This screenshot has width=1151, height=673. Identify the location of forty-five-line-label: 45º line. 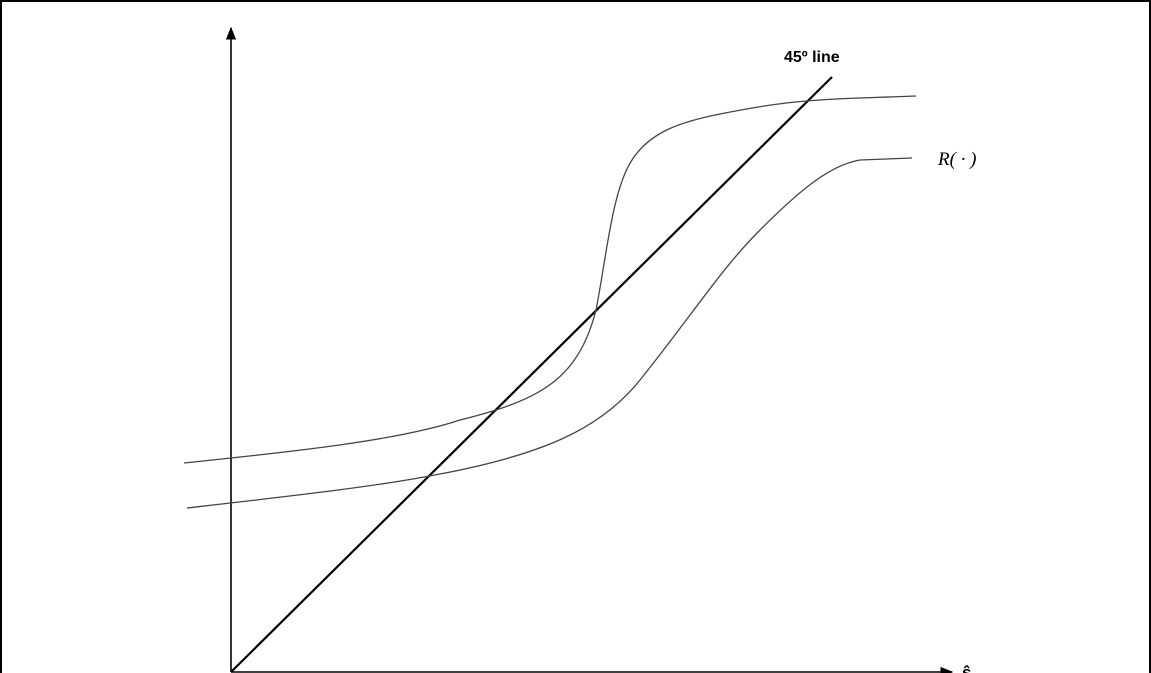
(812, 57).